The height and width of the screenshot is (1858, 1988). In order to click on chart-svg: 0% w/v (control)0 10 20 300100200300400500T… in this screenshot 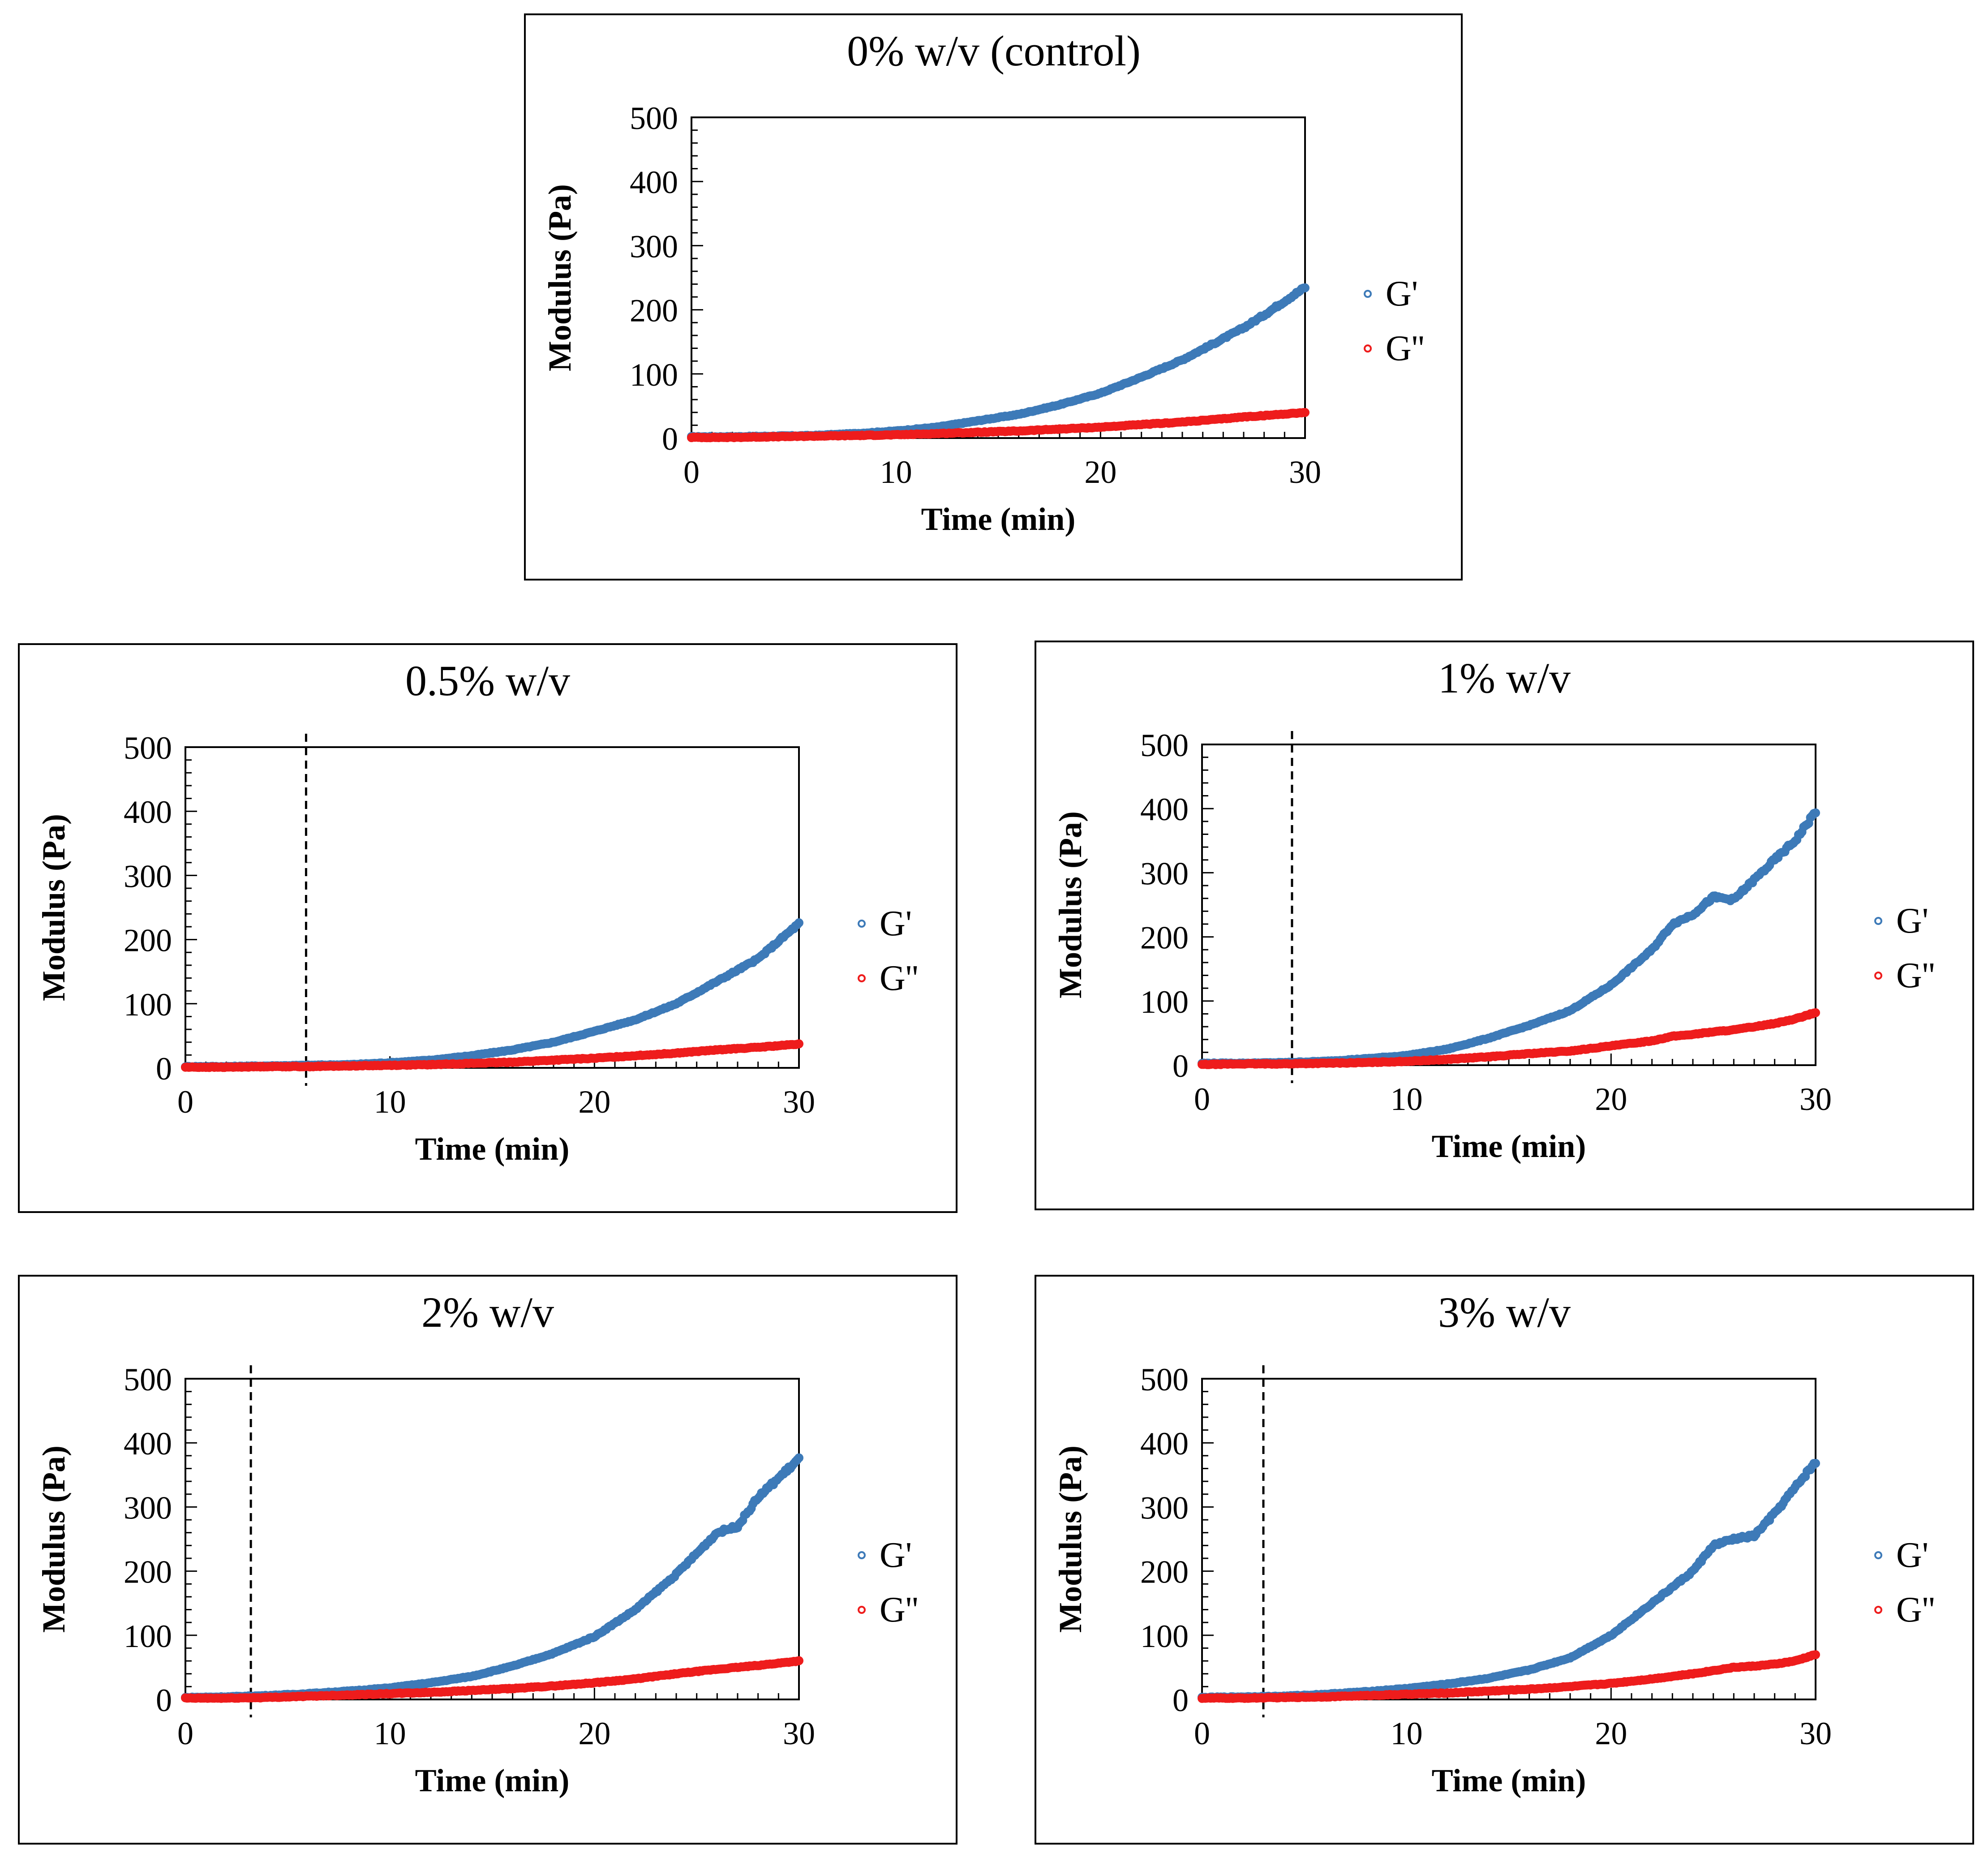, I will do `click(984, 282)`.